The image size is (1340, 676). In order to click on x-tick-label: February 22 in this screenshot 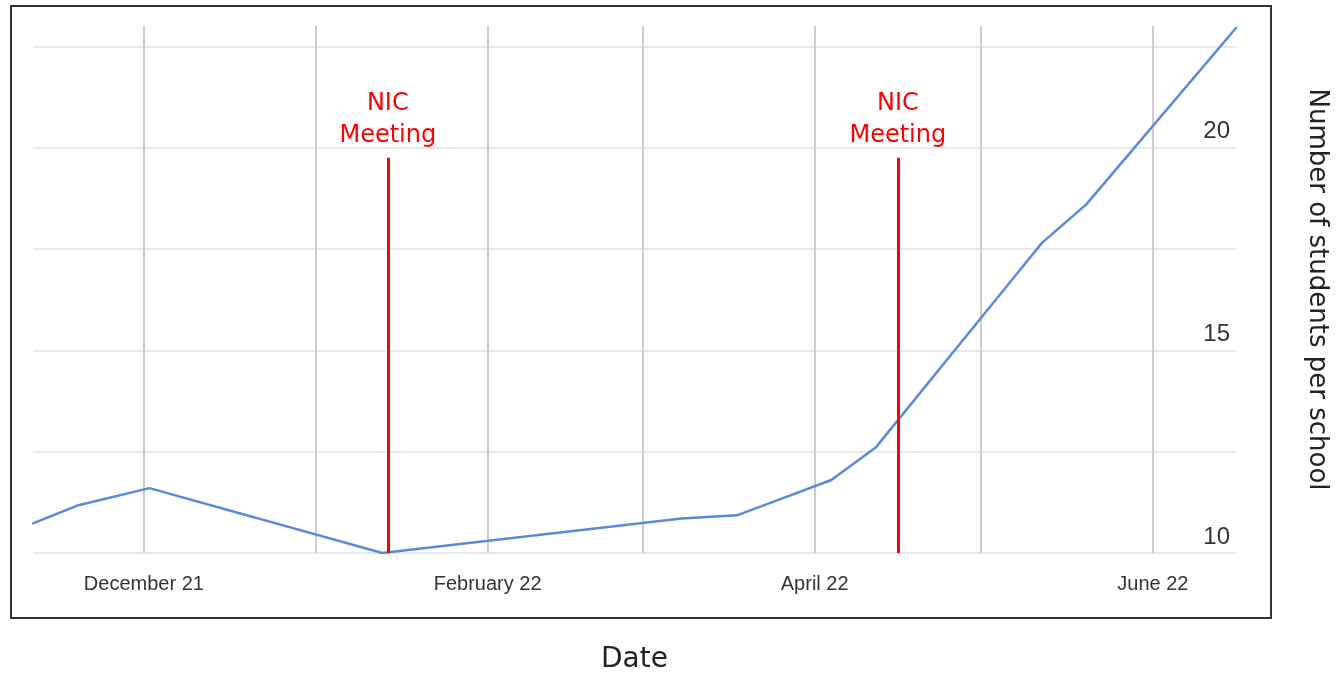, I will do `click(487, 583)`.